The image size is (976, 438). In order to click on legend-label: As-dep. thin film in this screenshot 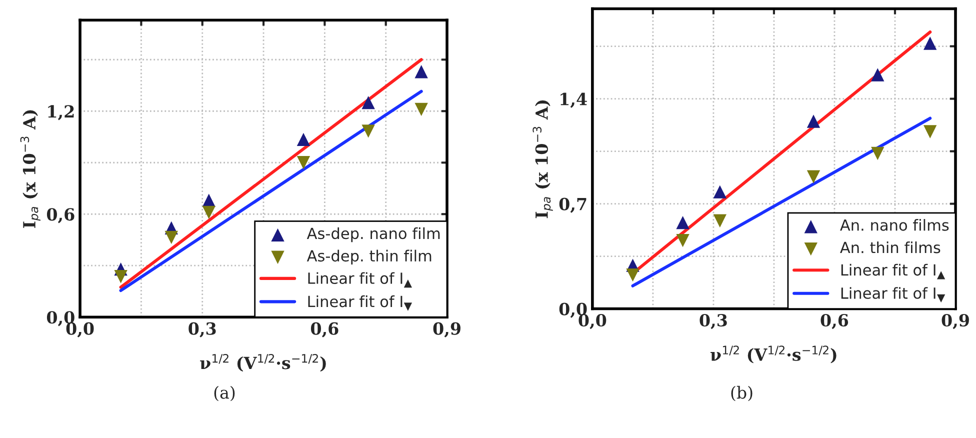, I will do `click(369, 257)`.